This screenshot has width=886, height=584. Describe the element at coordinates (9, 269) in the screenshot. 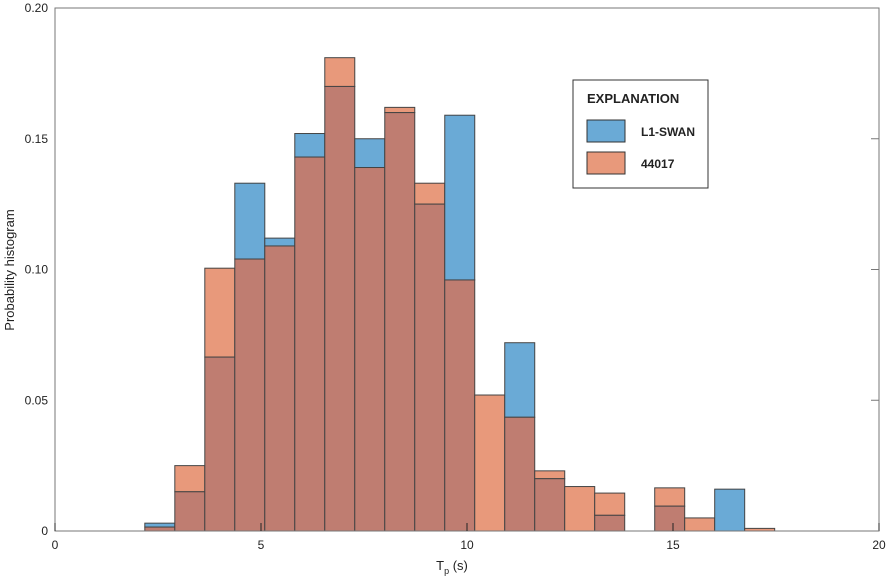

I see `y-axis-label: Probability histogram` at that location.